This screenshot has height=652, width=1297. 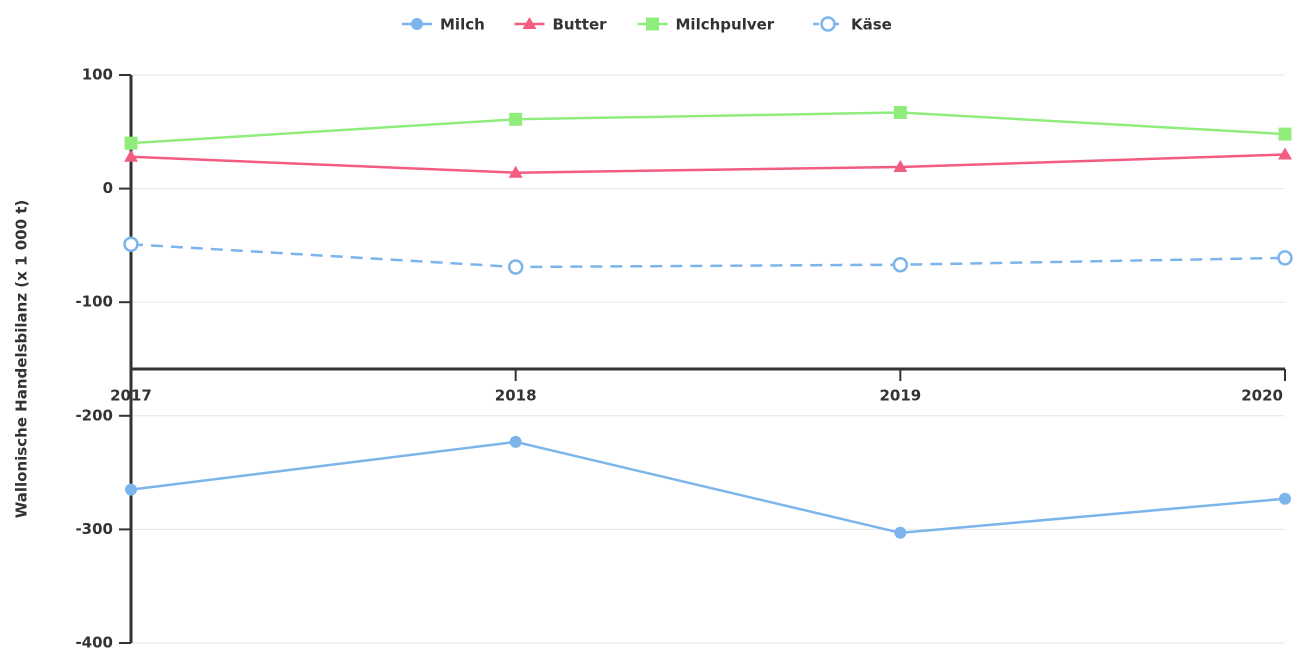 I want to click on legend-label: Milch, so click(x=462, y=25).